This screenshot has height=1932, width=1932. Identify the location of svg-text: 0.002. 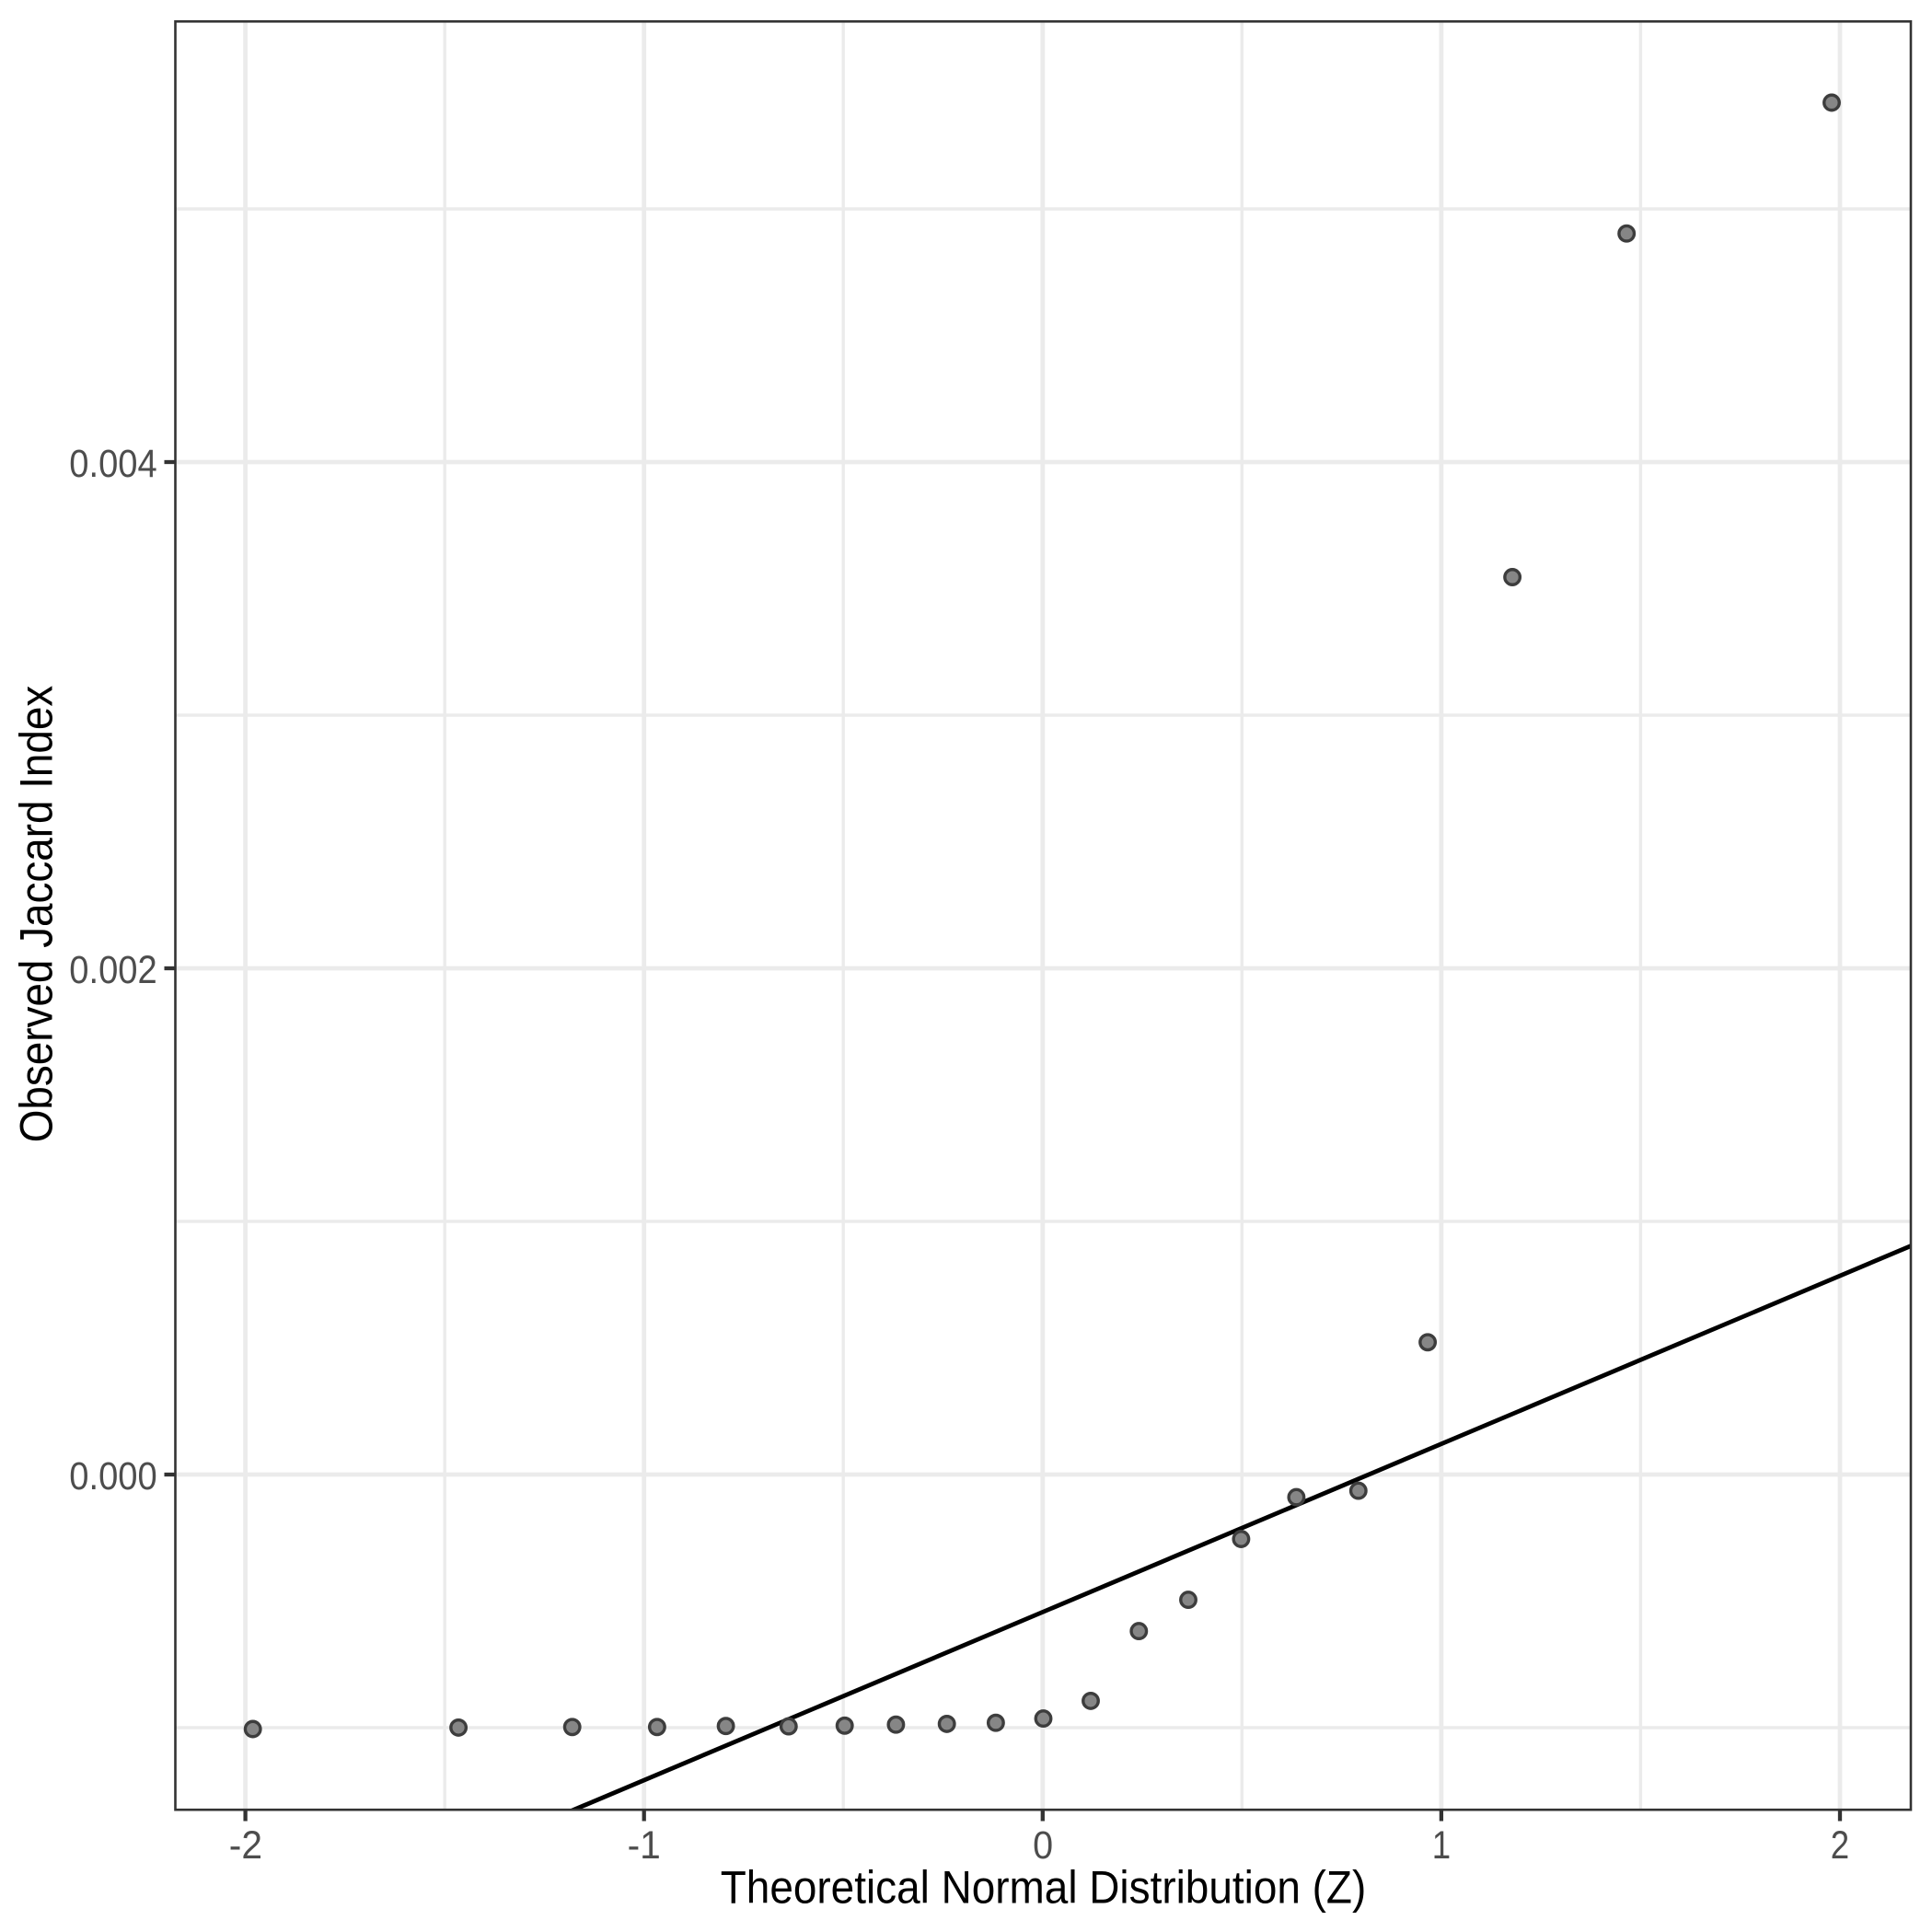
(113, 970).